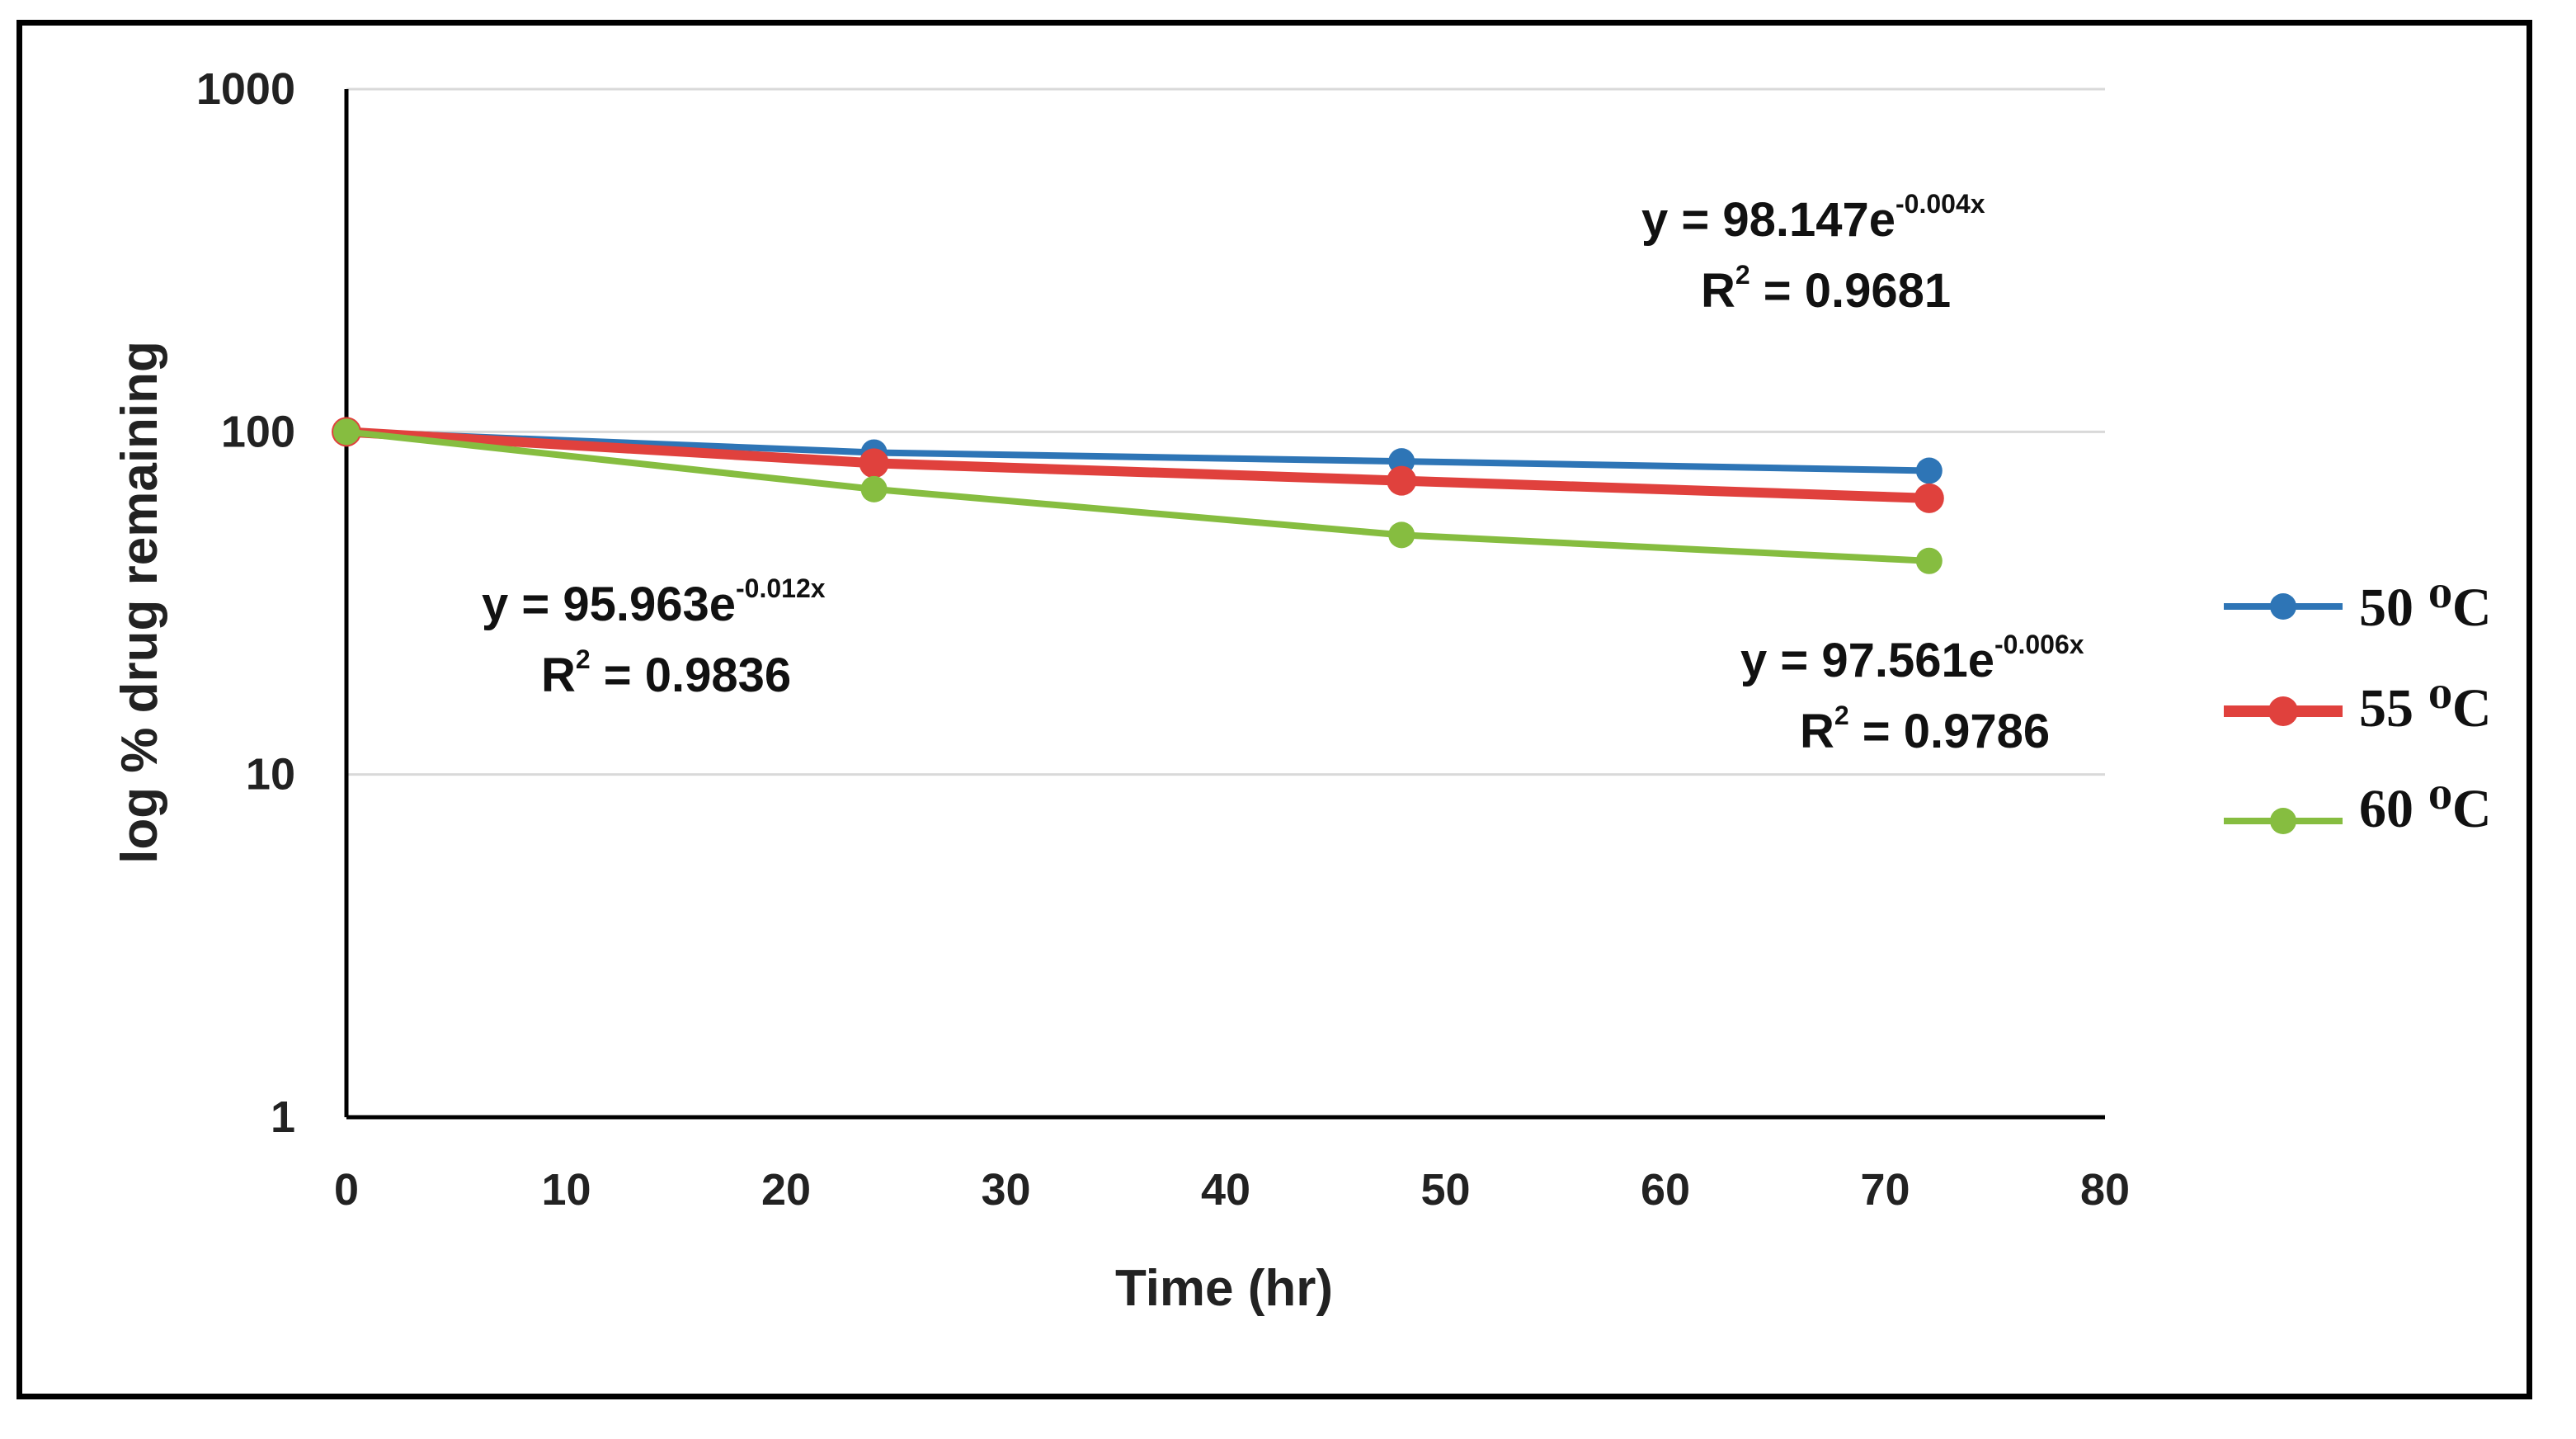 The height and width of the screenshot is (1439, 2576). Describe the element at coordinates (654, 602) in the screenshot. I see `annotation-60-equation: y = 95.963e-0.012x` at that location.